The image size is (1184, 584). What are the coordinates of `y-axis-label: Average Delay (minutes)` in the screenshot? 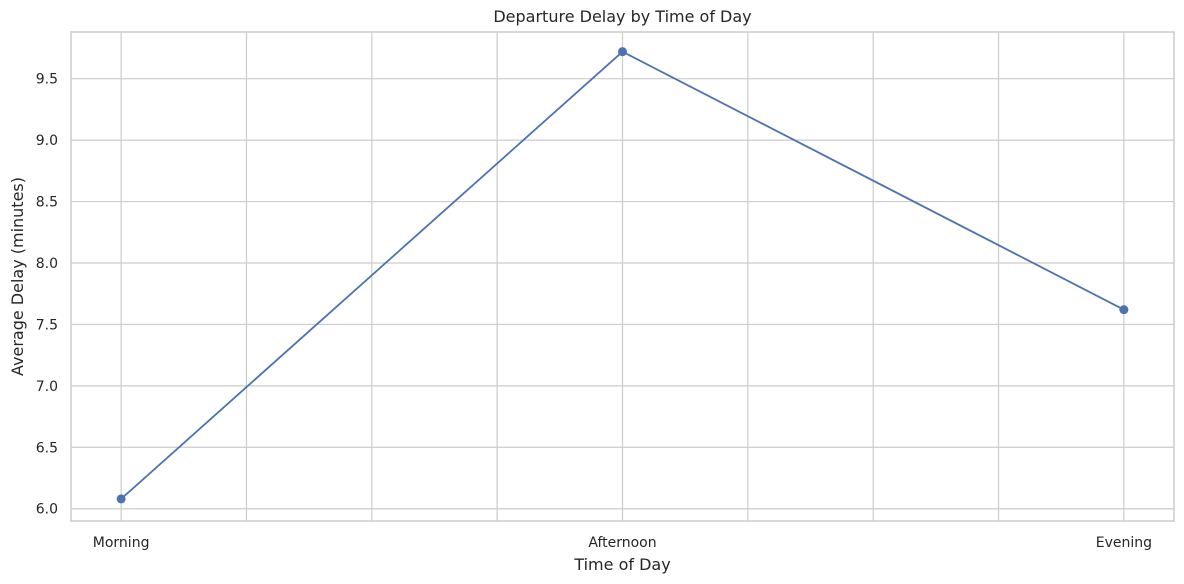 It's located at (17, 276).